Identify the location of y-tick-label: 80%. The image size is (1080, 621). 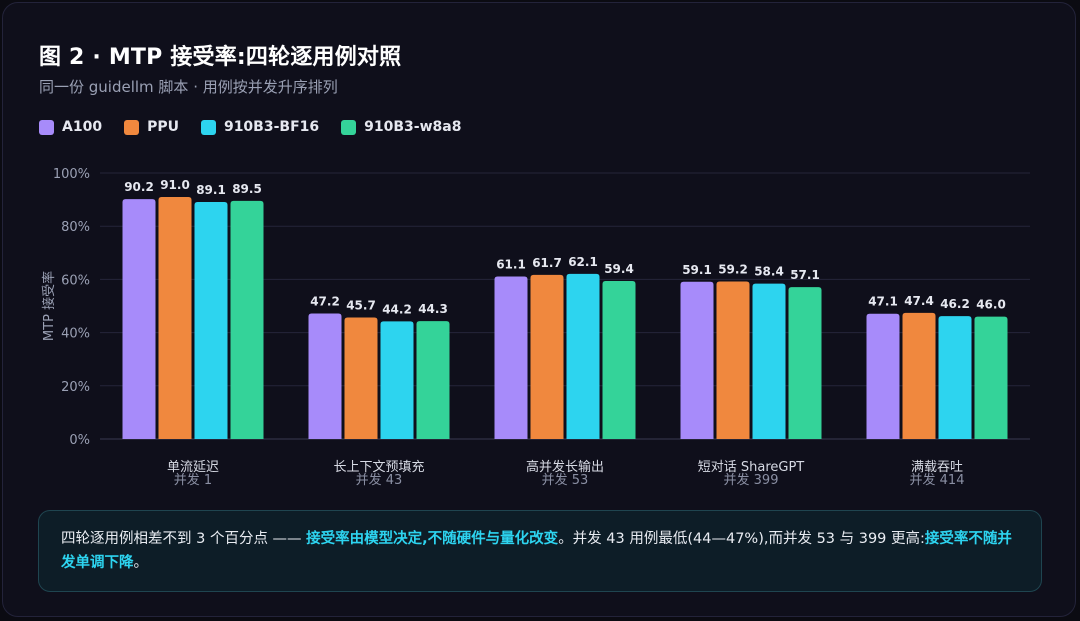
(75, 227).